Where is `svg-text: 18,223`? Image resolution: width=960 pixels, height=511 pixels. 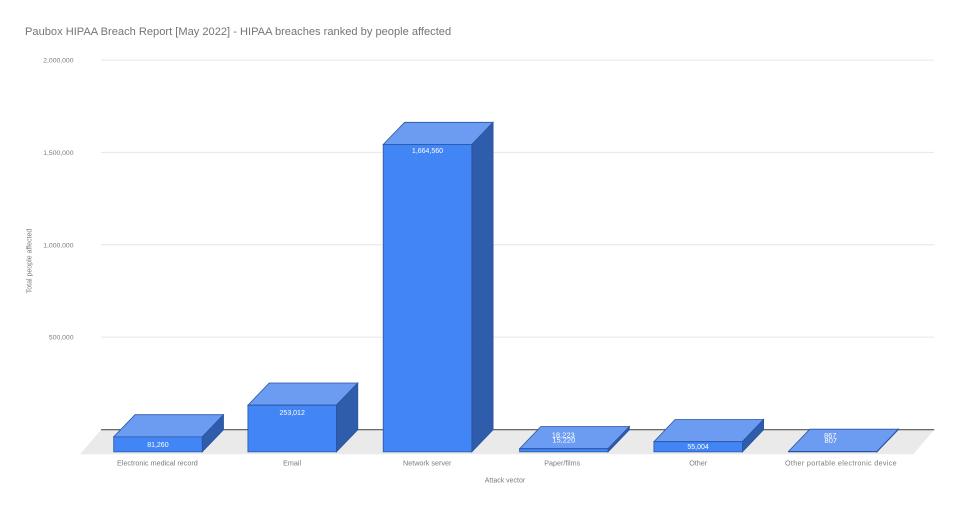 svg-text: 18,223 is located at coordinates (563, 434).